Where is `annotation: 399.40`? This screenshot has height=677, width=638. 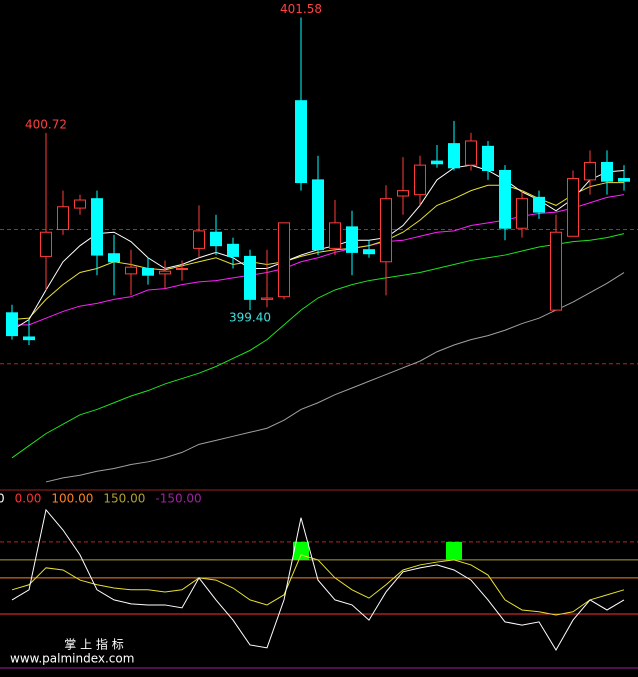 annotation: 399.40 is located at coordinates (250, 318).